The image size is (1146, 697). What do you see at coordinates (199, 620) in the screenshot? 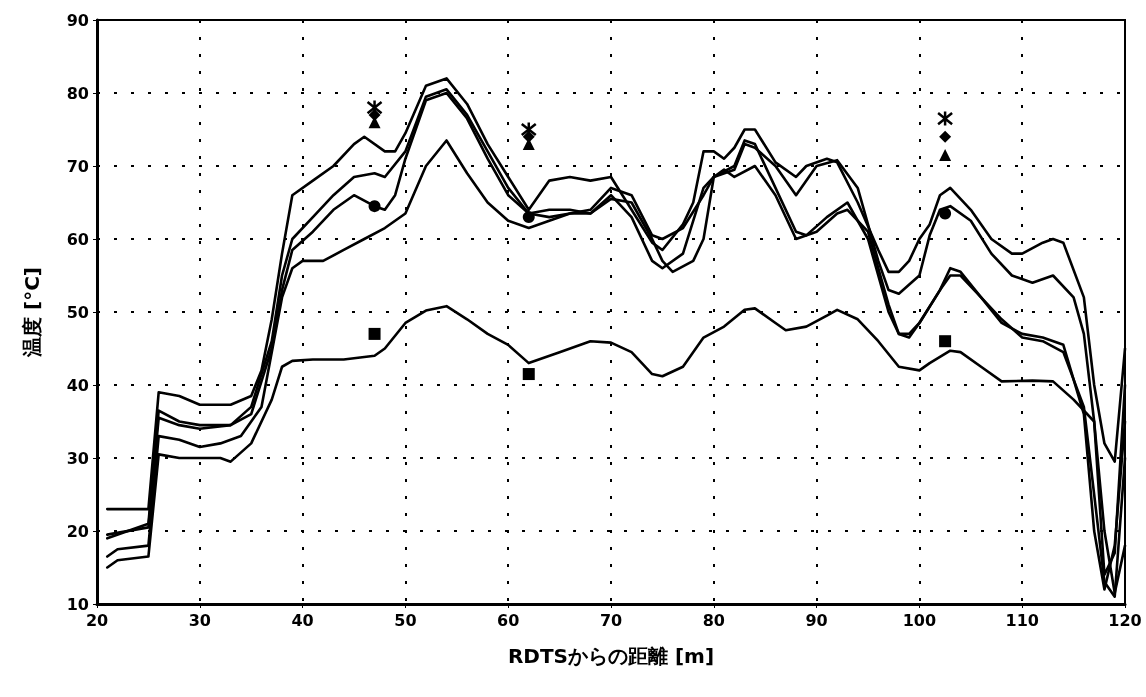
I see `x-tick-label: 30` at bounding box center [199, 620].